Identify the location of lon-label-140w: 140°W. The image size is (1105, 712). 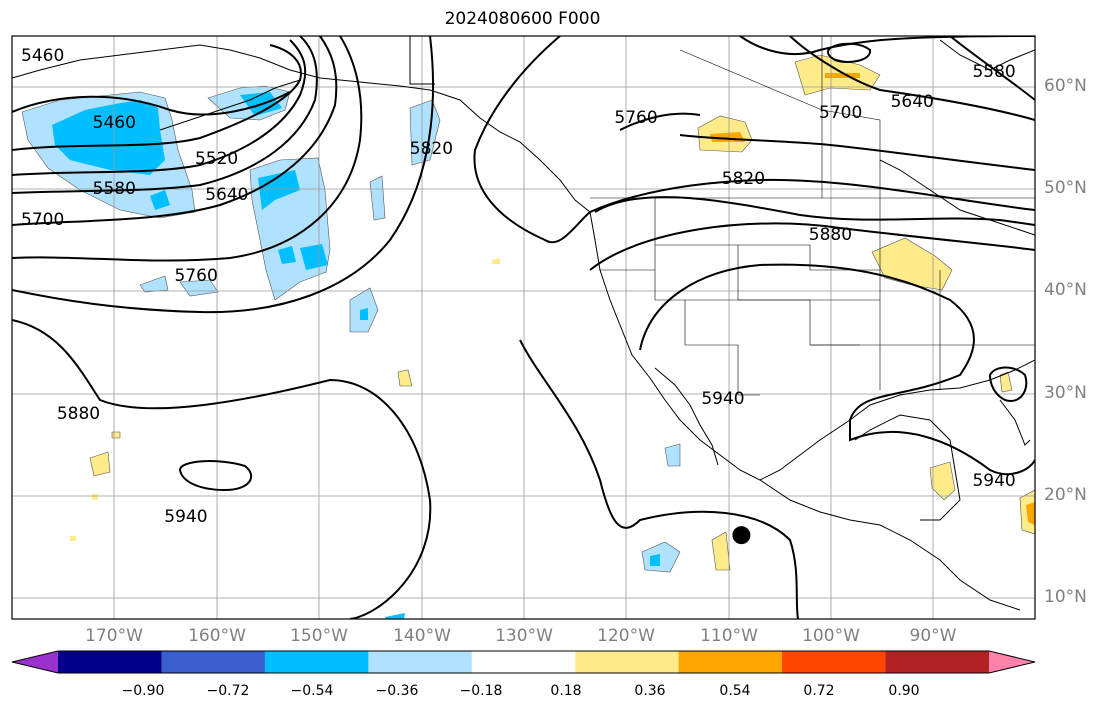
(422, 636).